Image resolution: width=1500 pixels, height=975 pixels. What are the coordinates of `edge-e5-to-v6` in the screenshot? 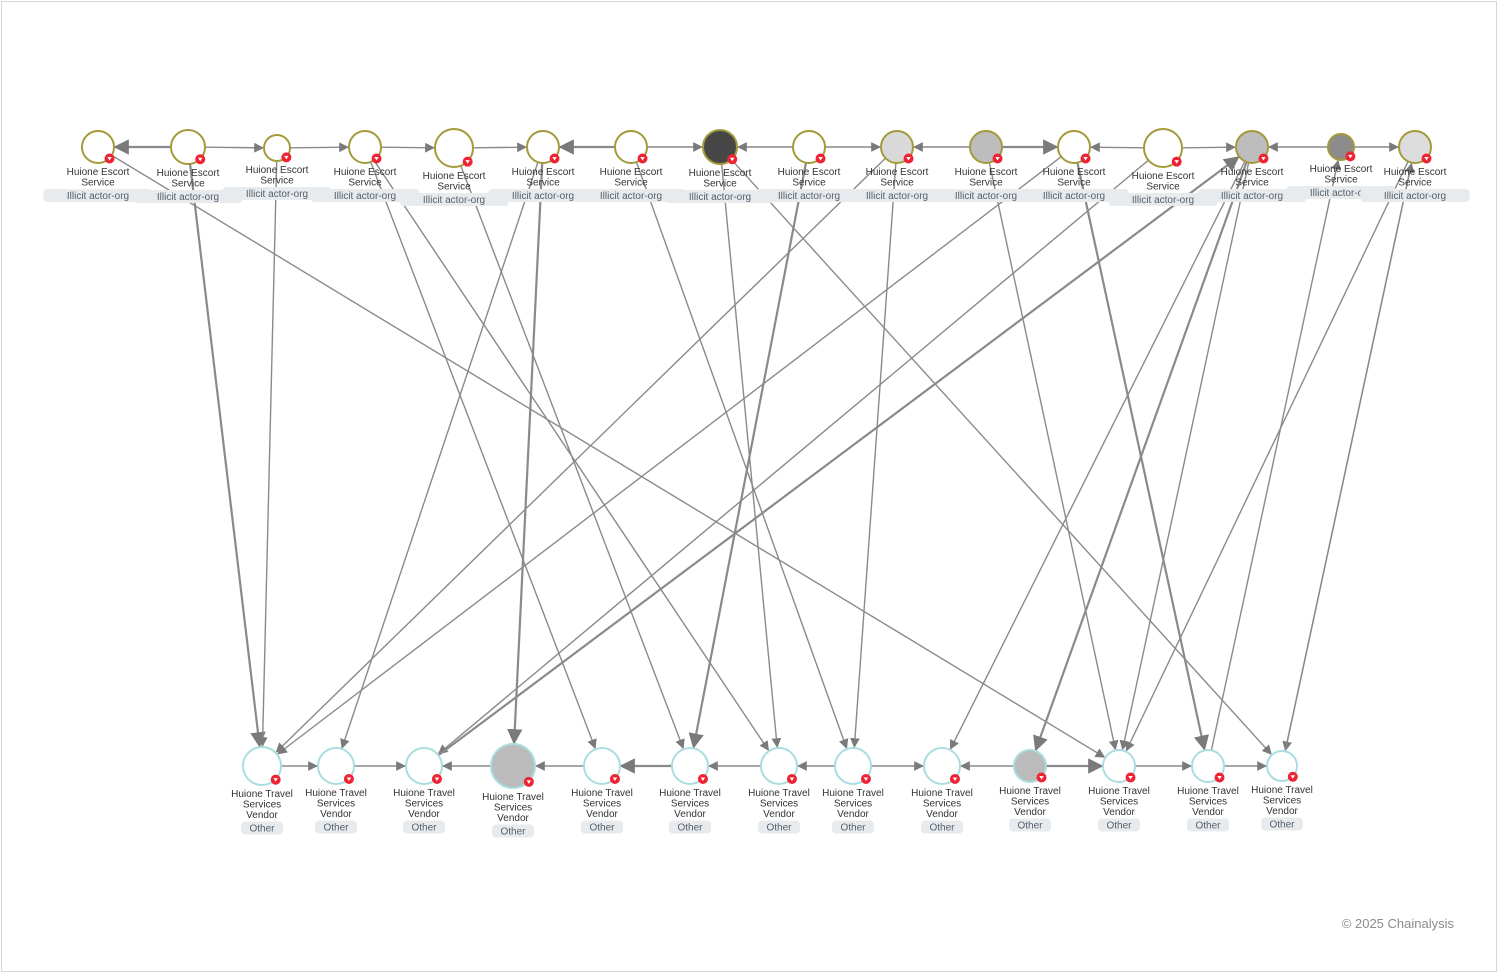 It's located at (572, 457).